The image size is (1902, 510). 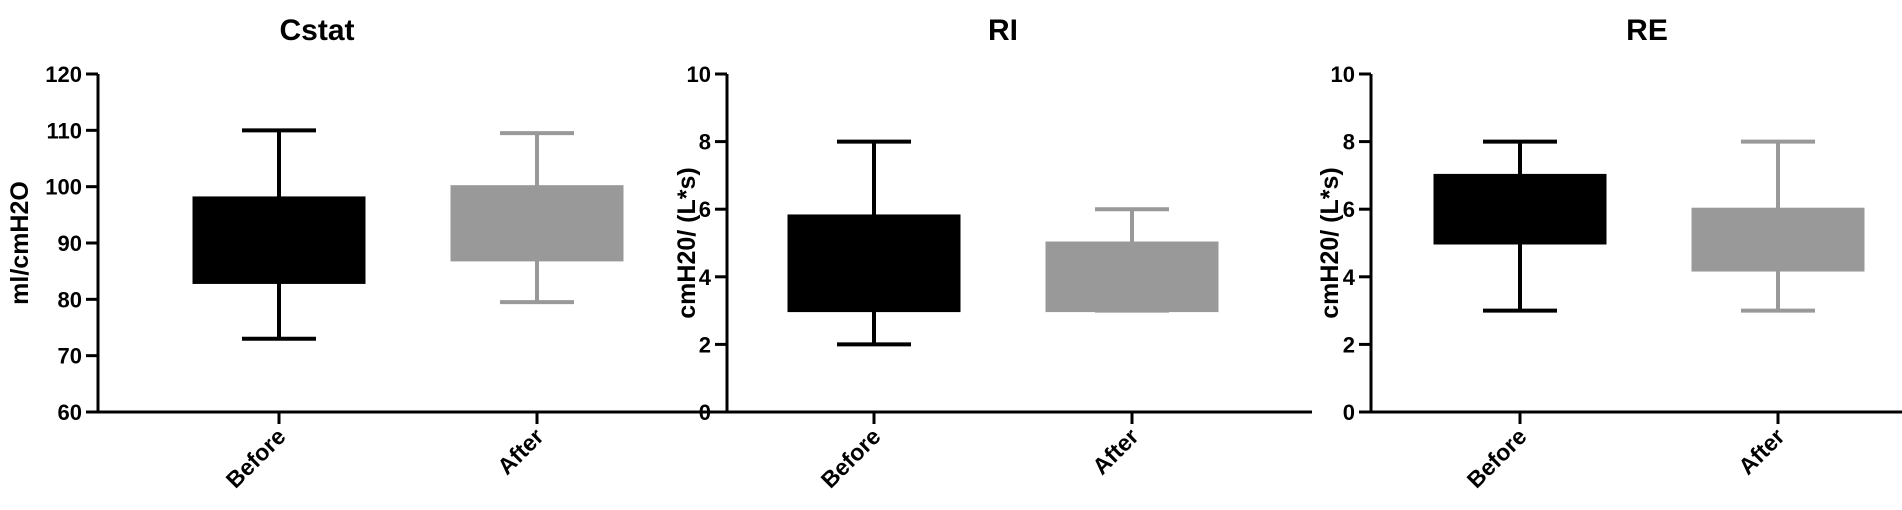 What do you see at coordinates (63, 74) in the screenshot?
I see `y-tick-label: 120` at bounding box center [63, 74].